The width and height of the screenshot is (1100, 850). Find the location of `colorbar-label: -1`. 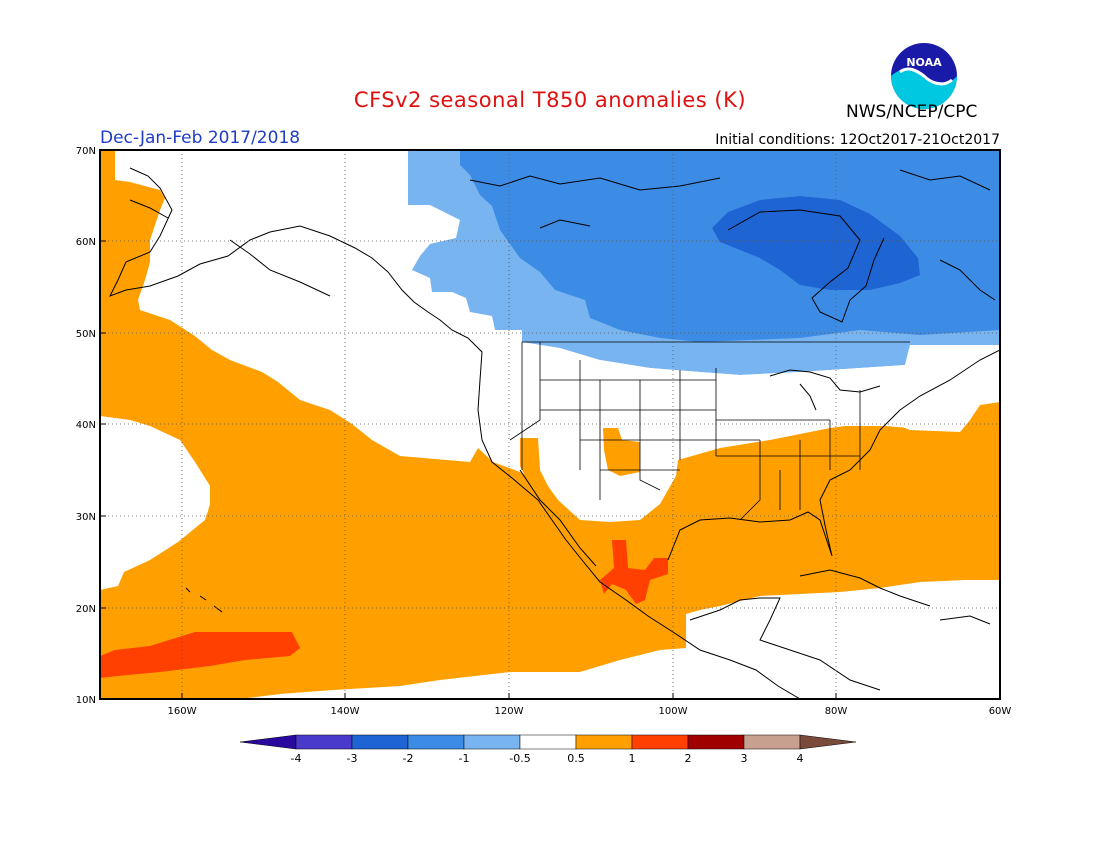

colorbar-label: -1 is located at coordinates (464, 758).